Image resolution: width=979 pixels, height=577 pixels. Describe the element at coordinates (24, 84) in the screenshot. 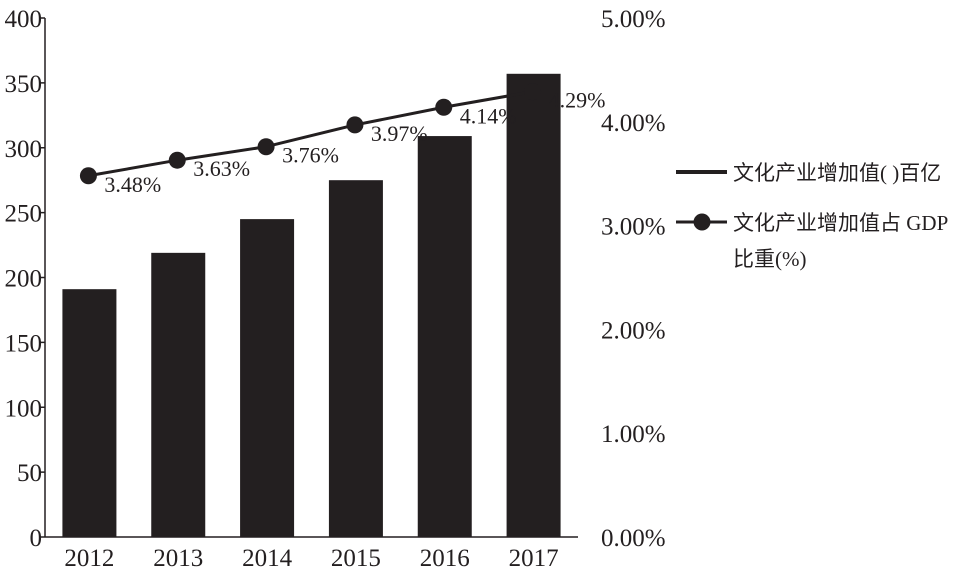

I see `y-left-tick-label: 350` at that location.